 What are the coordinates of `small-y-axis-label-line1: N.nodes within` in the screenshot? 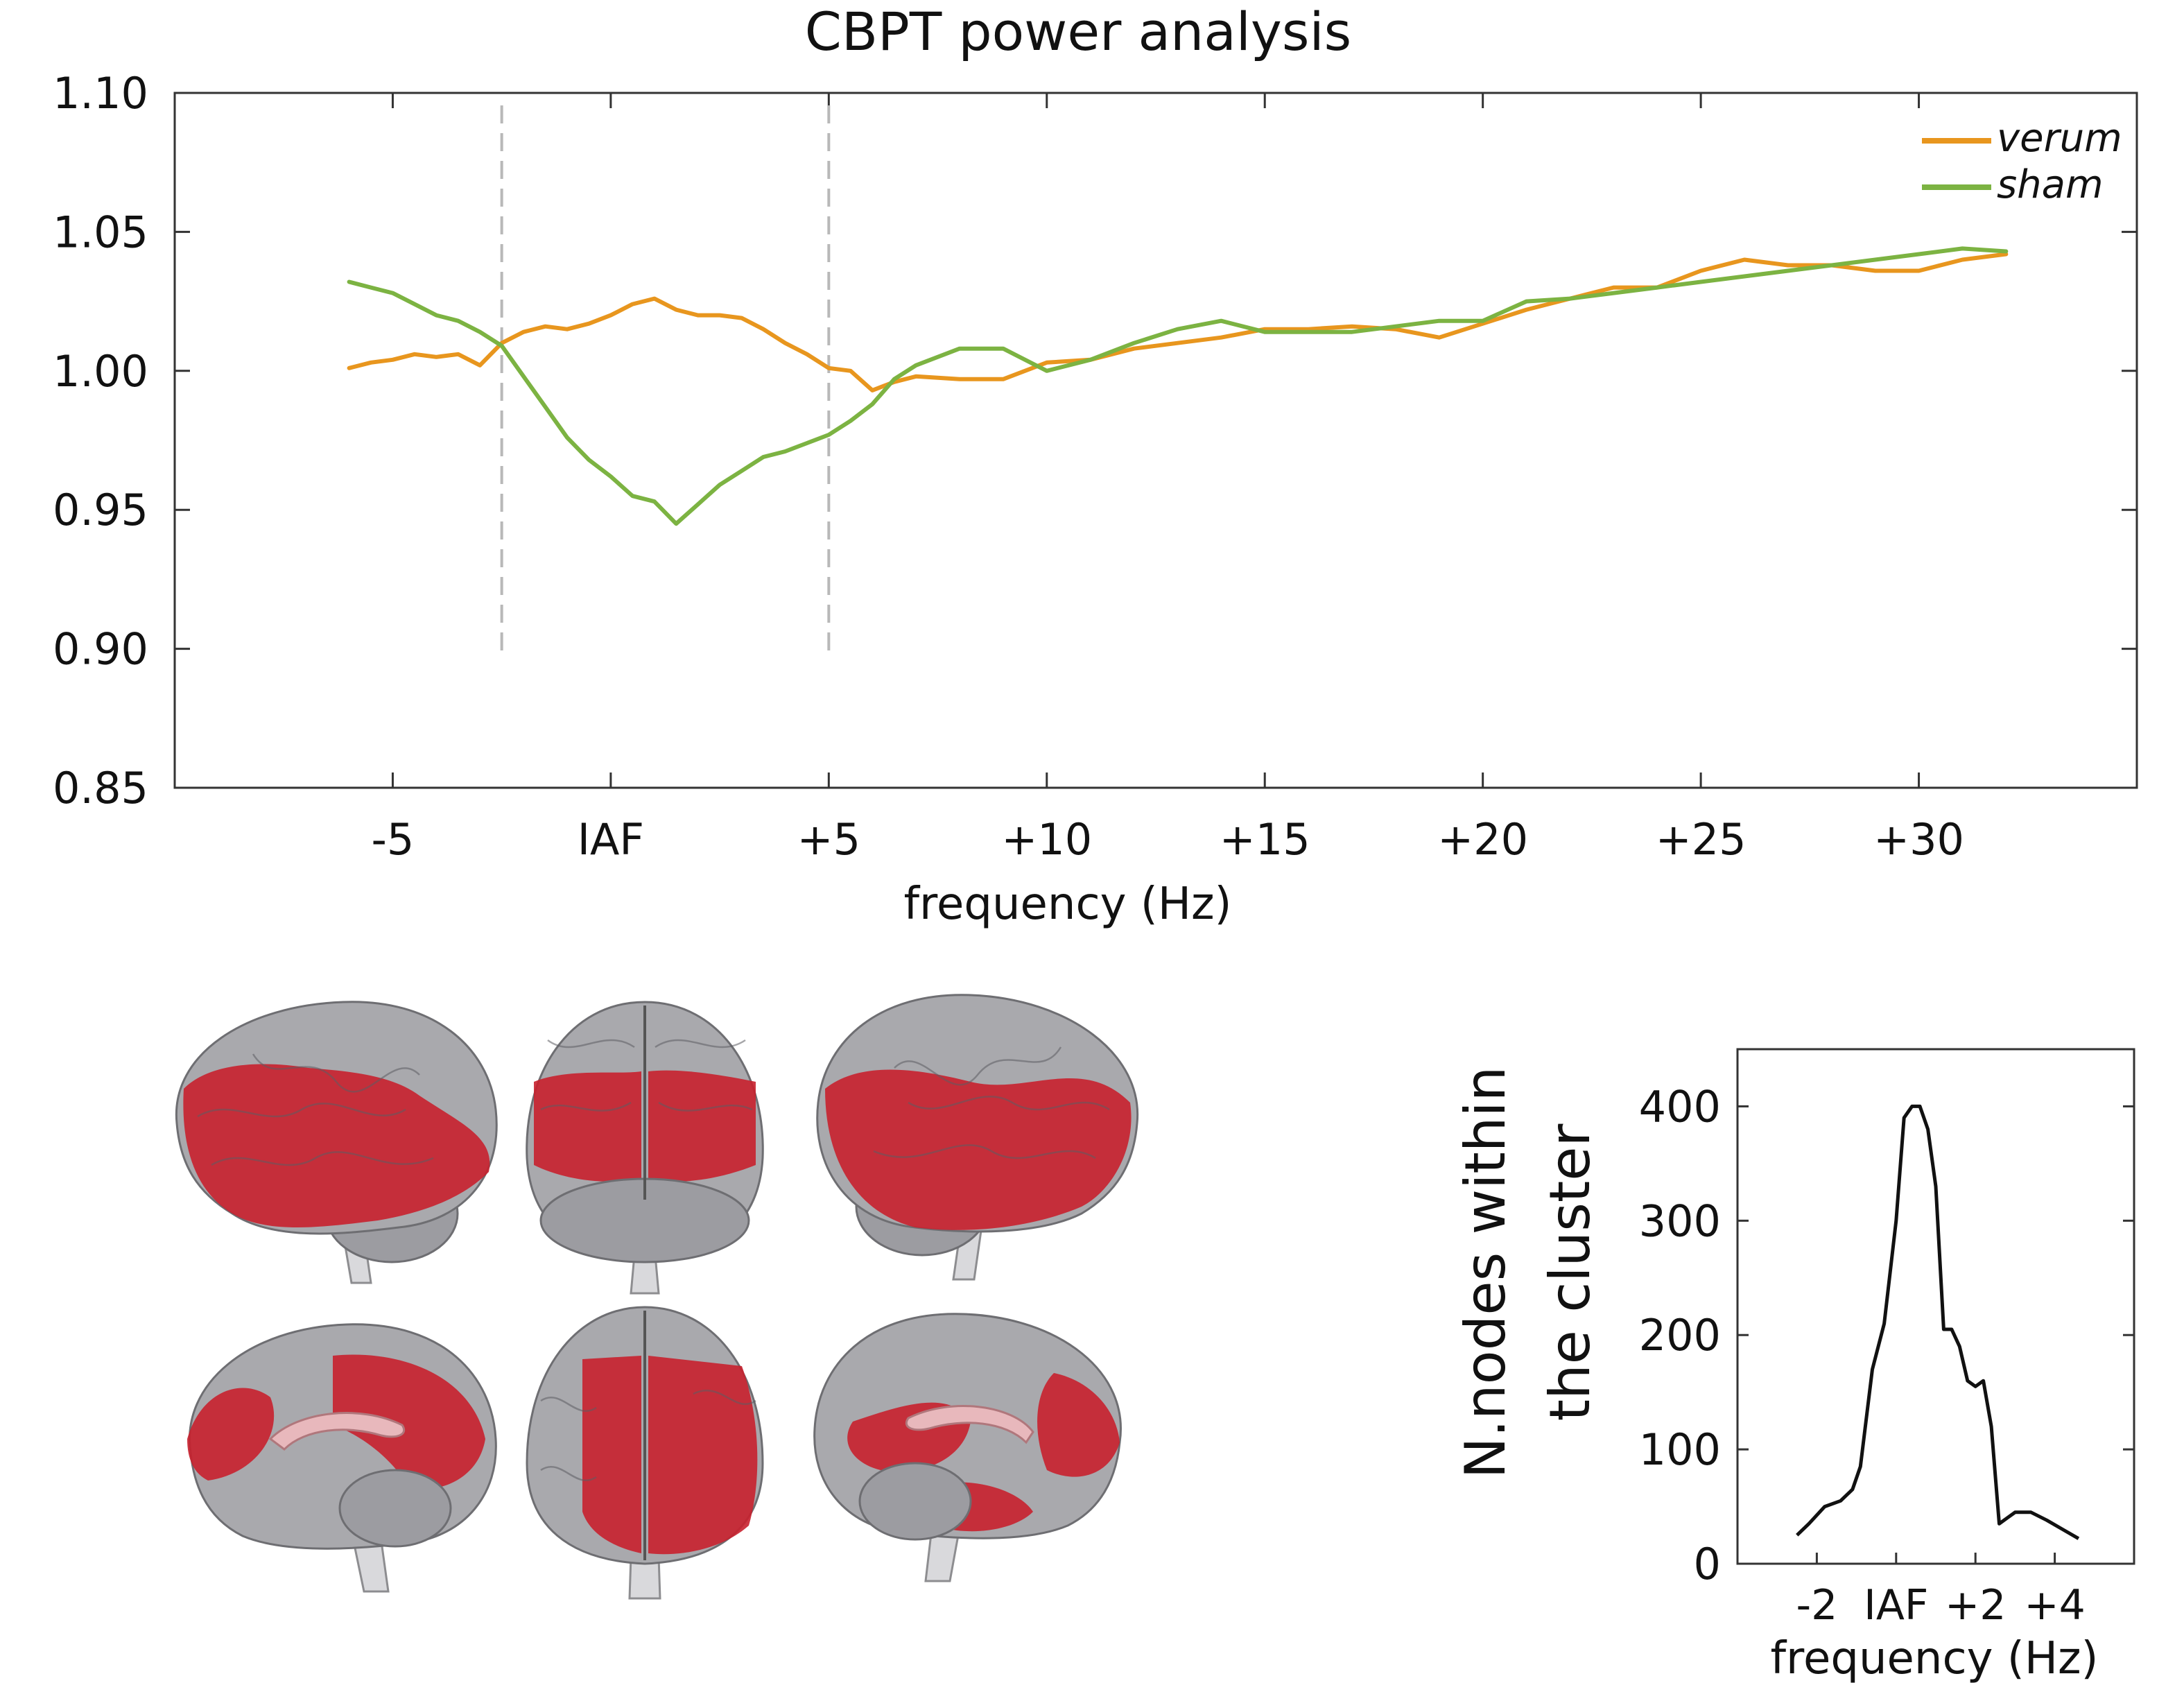 It's located at (1485, 1273).